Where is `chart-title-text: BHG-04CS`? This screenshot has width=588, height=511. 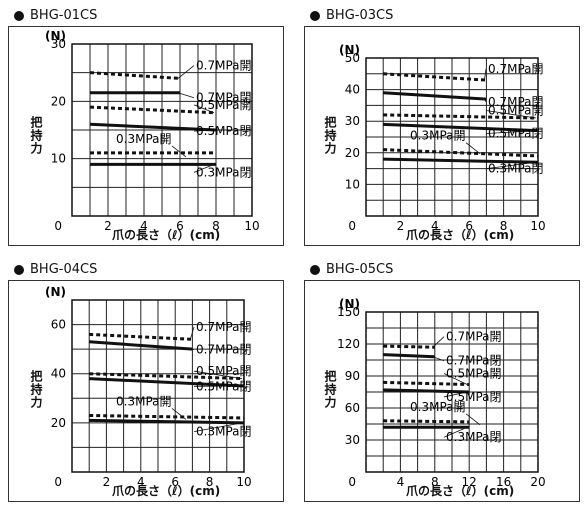 chart-title-text: BHG-04CS is located at coordinates (64, 269).